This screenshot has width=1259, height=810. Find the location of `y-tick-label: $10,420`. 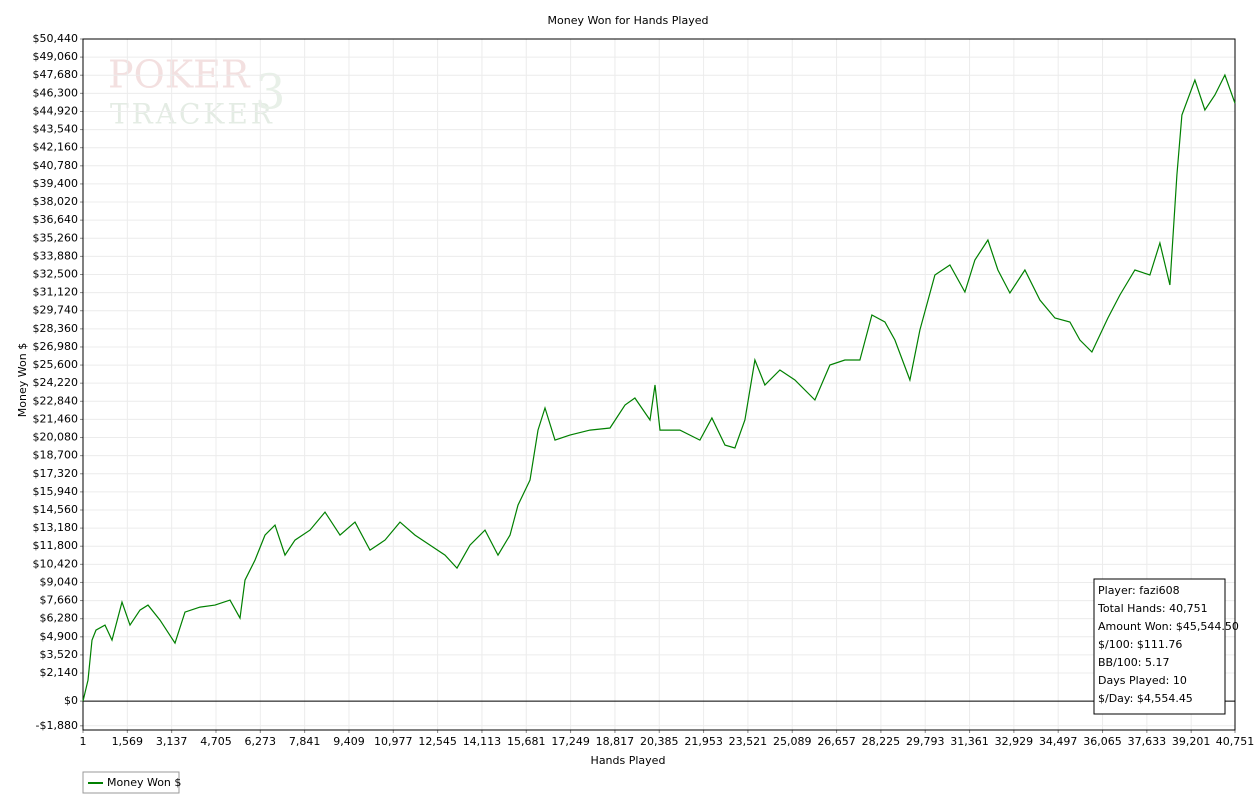

y-tick-label: $10,420 is located at coordinates (56, 563).